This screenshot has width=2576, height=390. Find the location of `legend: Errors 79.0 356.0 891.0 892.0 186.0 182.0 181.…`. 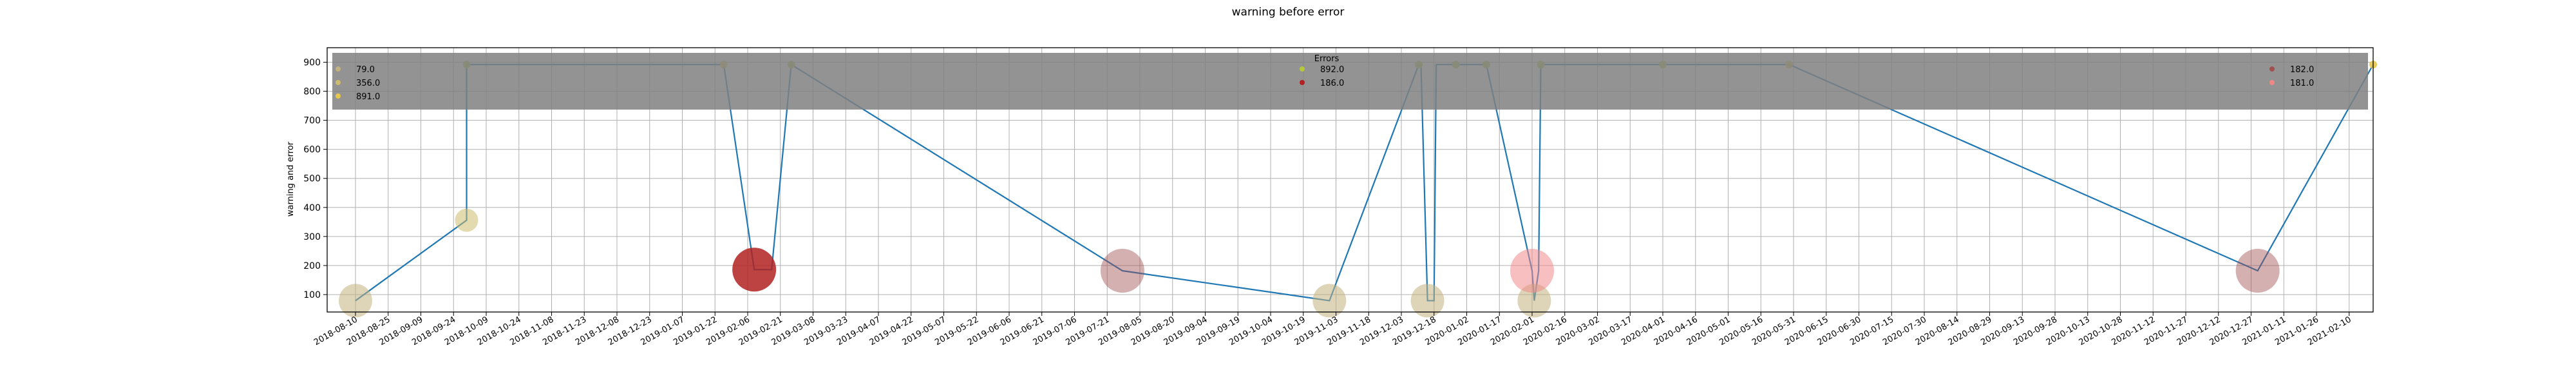

legend: Errors 79.0 356.0 891.0 892.0 186.0 182.0 181.… is located at coordinates (1350, 81).